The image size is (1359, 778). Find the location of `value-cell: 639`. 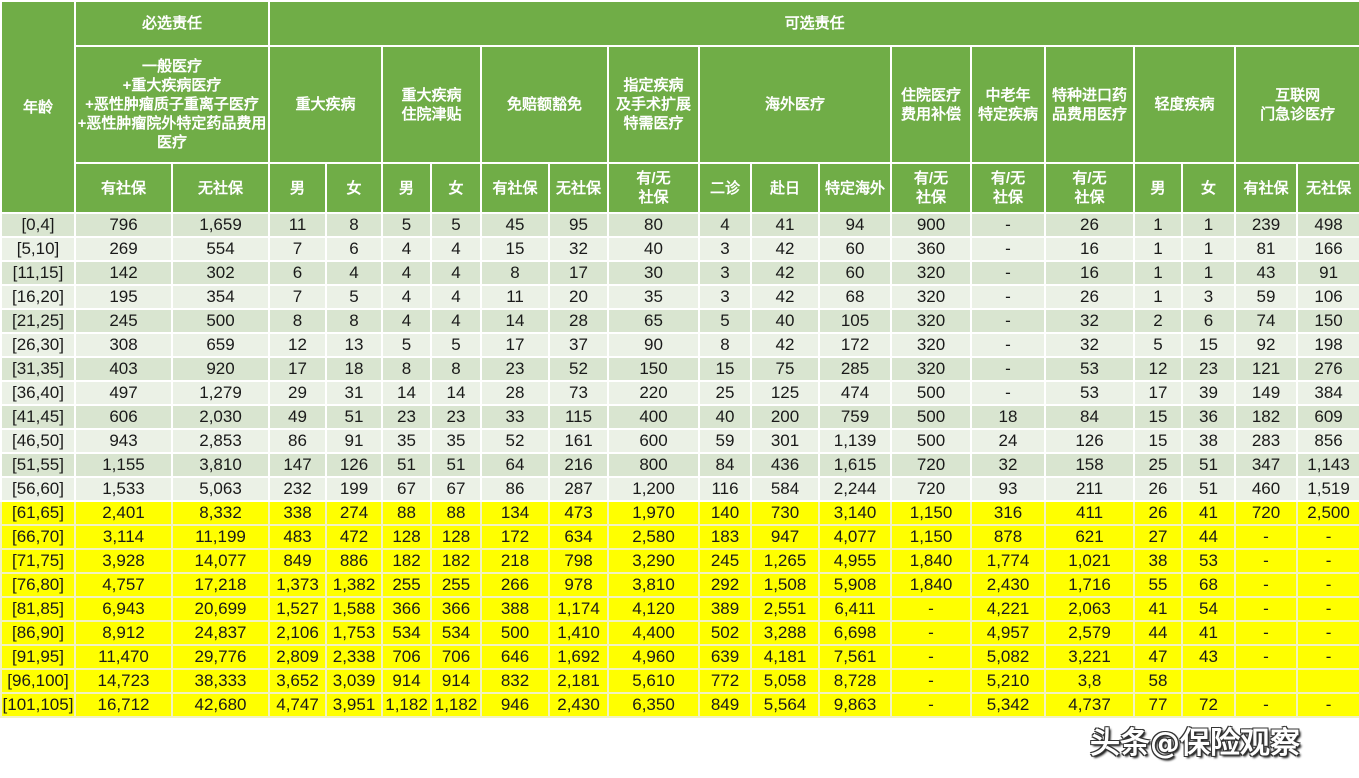

value-cell: 639 is located at coordinates (725, 657).